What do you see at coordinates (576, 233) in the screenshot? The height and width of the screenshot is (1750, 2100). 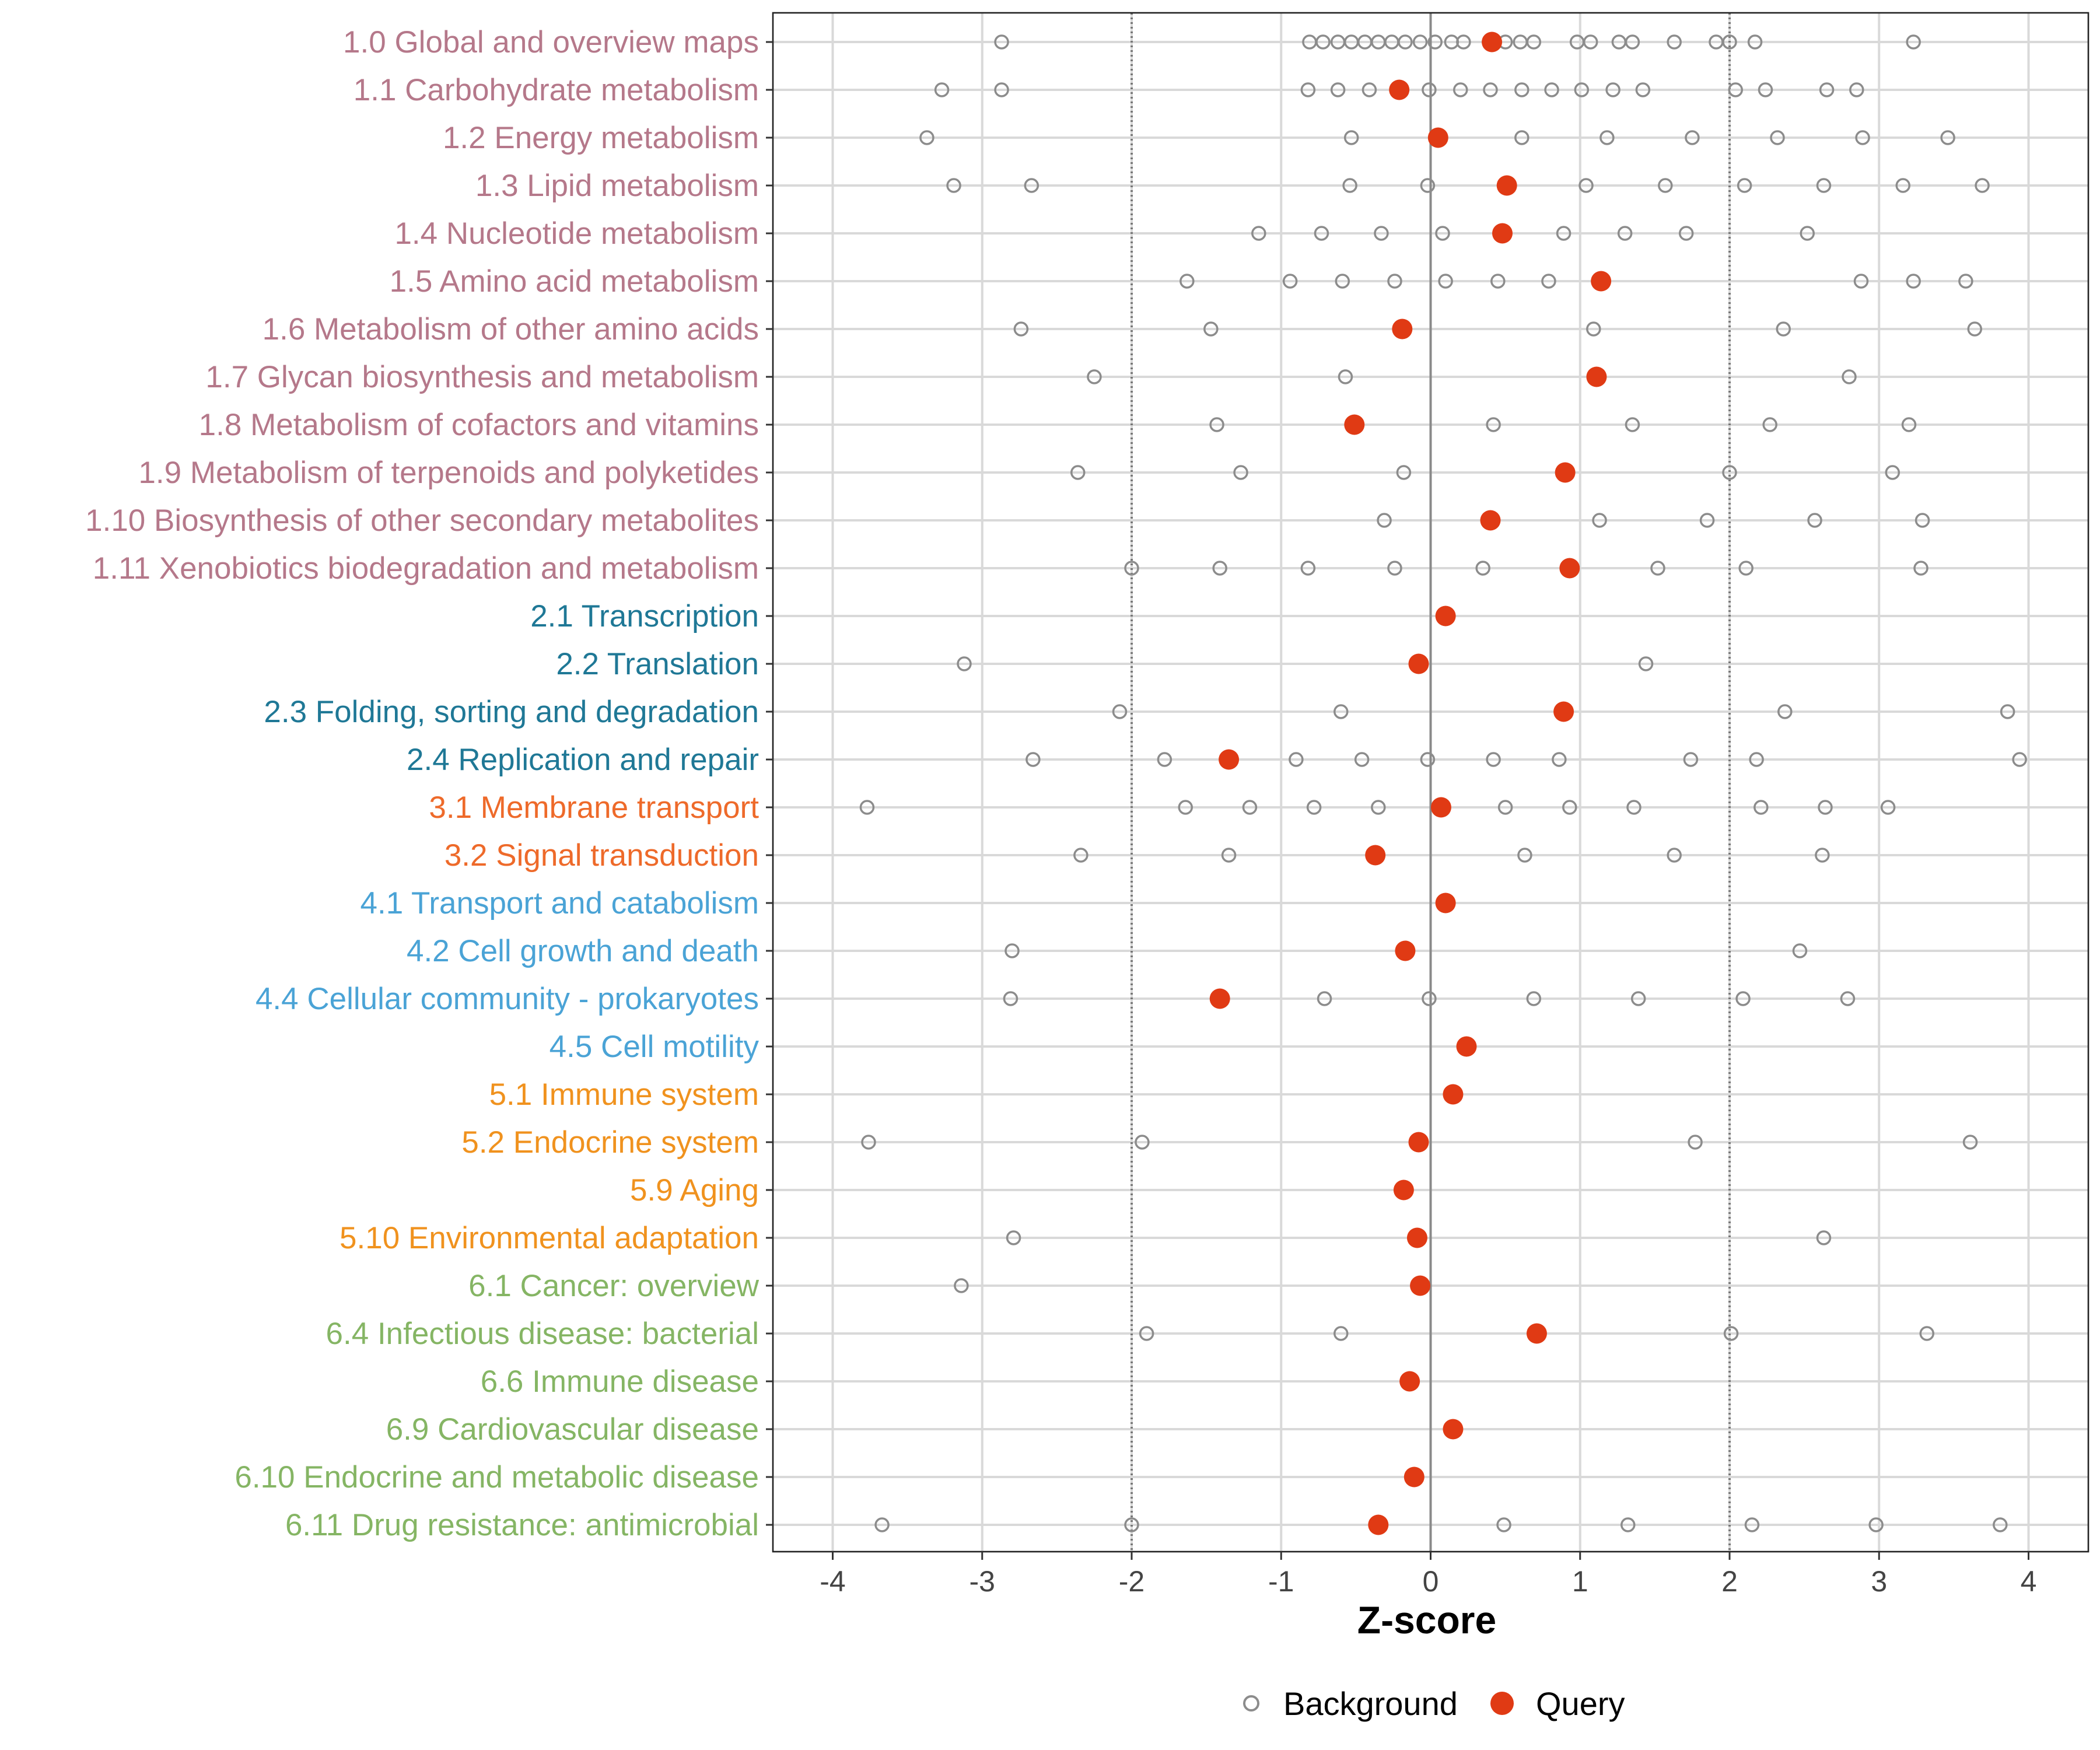 I see `y-category-label: 1.4 Nucleotide metabolism` at bounding box center [576, 233].